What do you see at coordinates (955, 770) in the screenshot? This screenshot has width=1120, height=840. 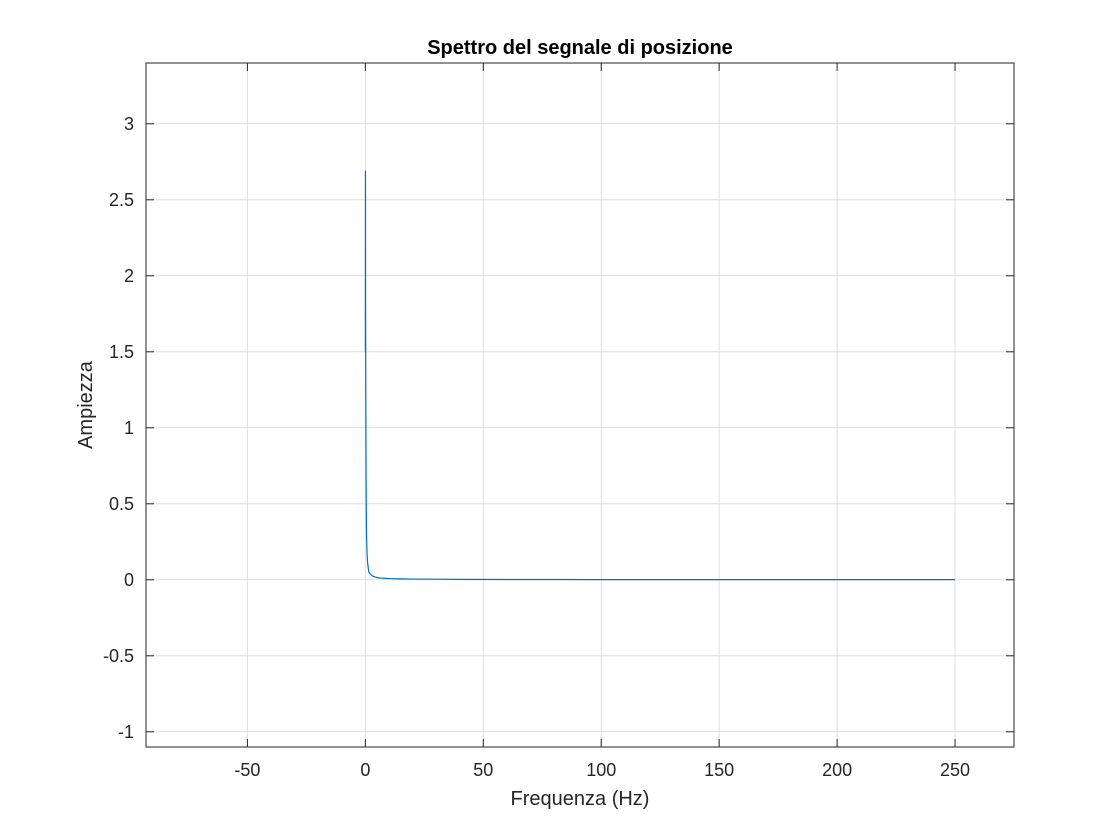 I see `x-tick-label: 250` at bounding box center [955, 770].